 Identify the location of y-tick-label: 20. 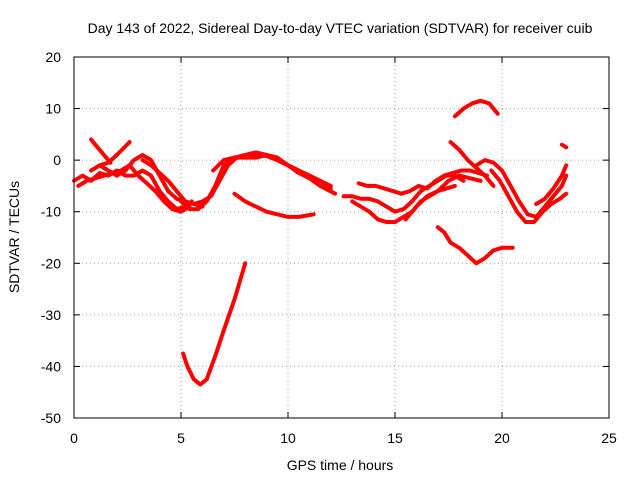
(53, 57).